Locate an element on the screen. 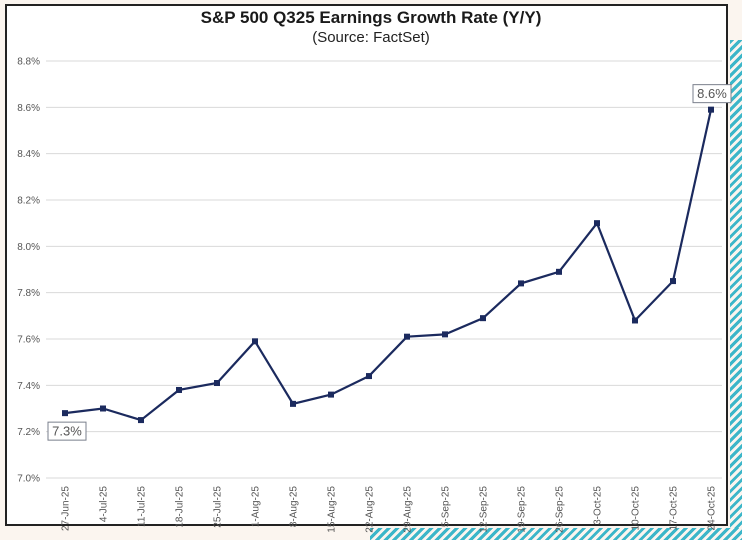 This screenshot has width=742, height=540. y-axis-ticks: 7.0% 7.2% 7.4% 7.6% 7.8% 8.0% 8.2% 8.4% 8.6% 8.8% is located at coordinates (28, 271).